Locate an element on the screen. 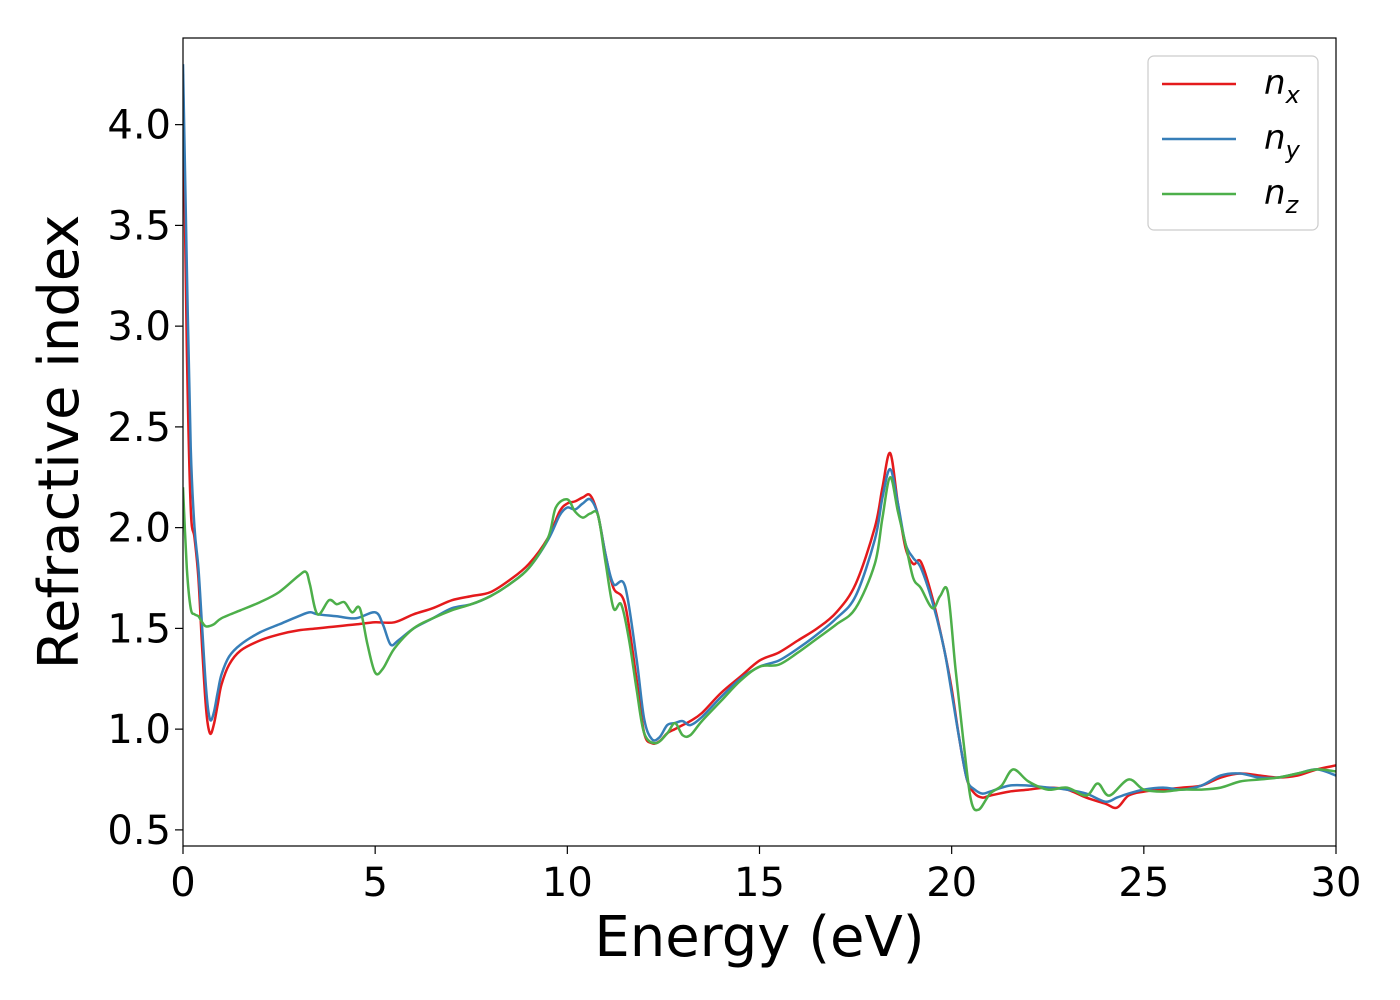 The image size is (1400, 1000). legend-label-x: nx is located at coordinates (1282, 86).